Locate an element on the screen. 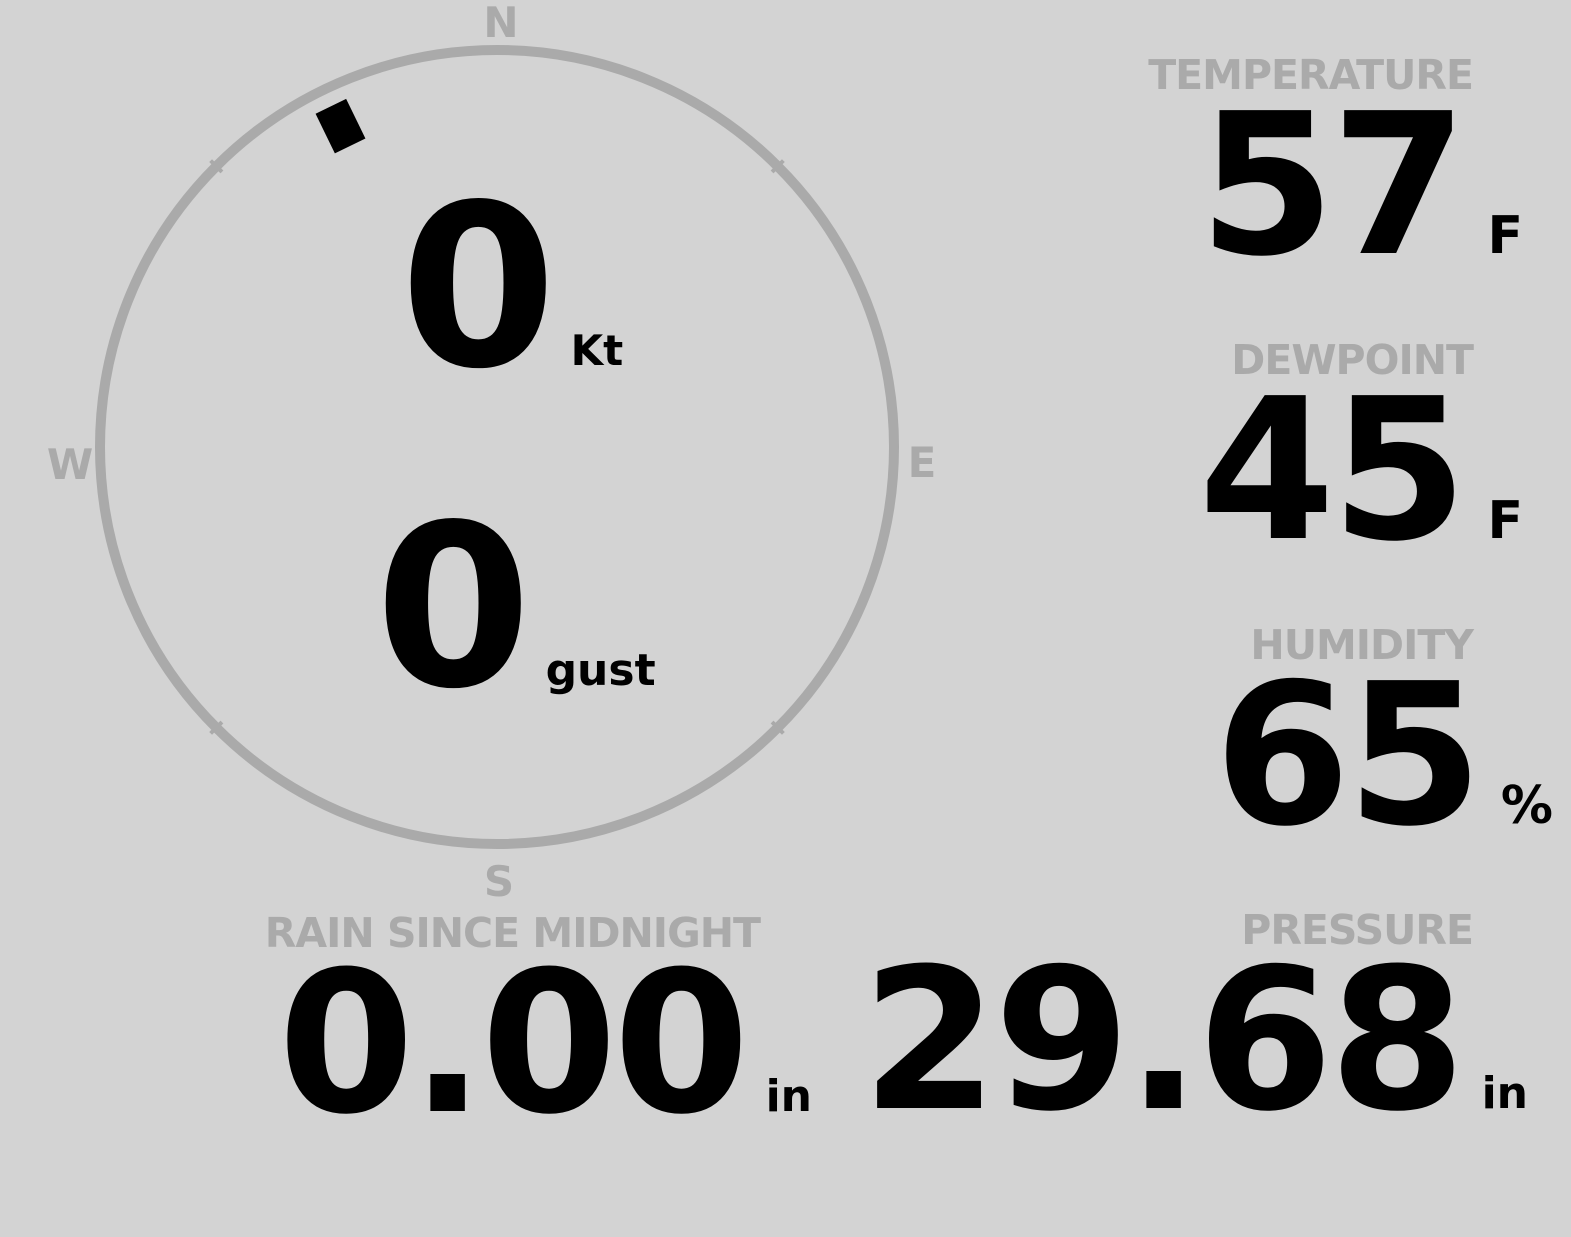 This screenshot has width=1571, height=1237. temperature-value: 57 is located at coordinates (1333, 186).